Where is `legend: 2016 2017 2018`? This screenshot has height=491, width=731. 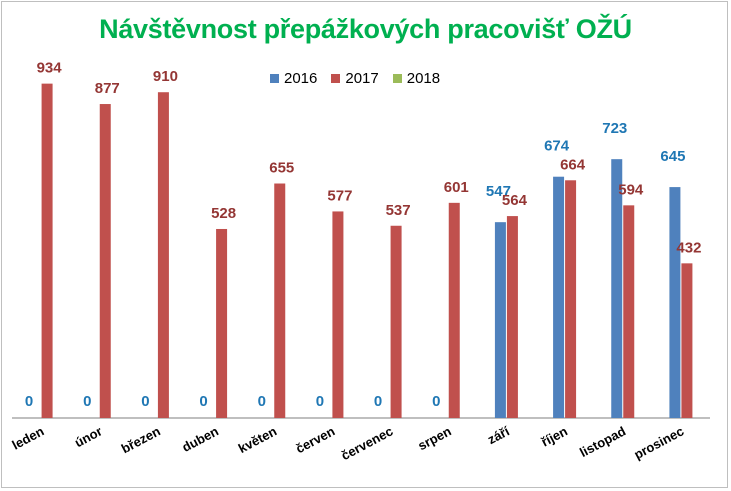
legend: 2016 2017 2018 is located at coordinates (355, 78).